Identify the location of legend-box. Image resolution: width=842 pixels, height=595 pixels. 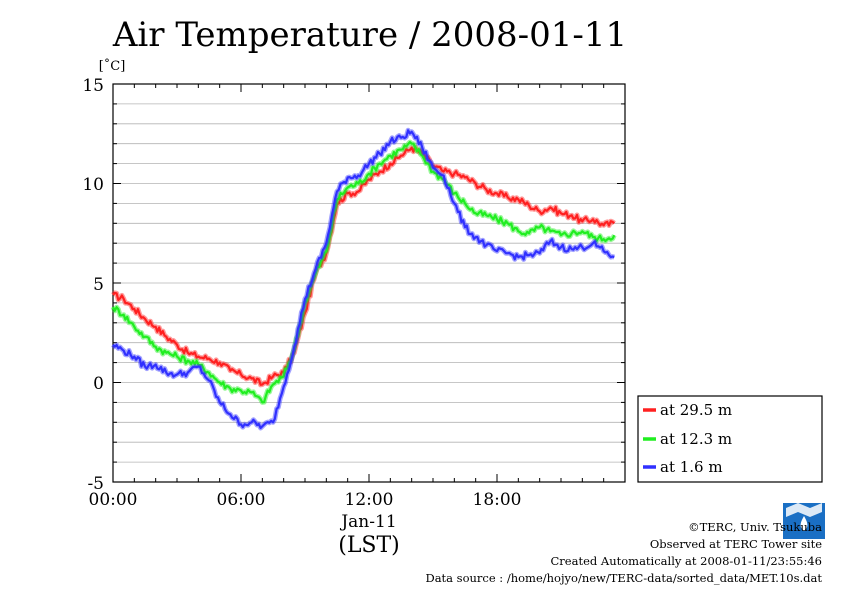
(730, 439).